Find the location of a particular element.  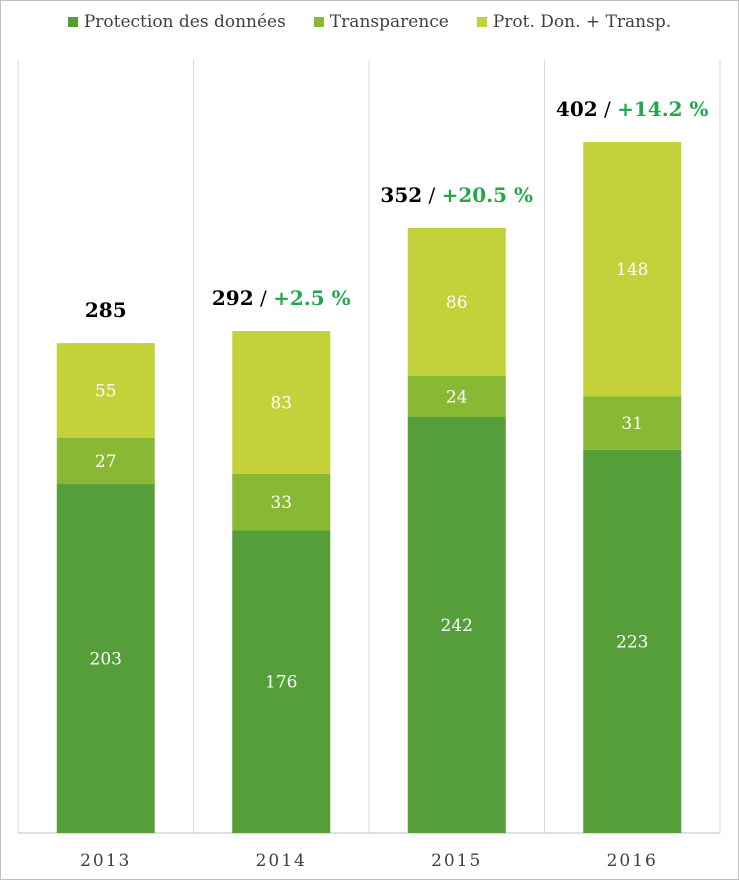

legend-item-combined: Prot. Don. + Transp. is located at coordinates (574, 22).